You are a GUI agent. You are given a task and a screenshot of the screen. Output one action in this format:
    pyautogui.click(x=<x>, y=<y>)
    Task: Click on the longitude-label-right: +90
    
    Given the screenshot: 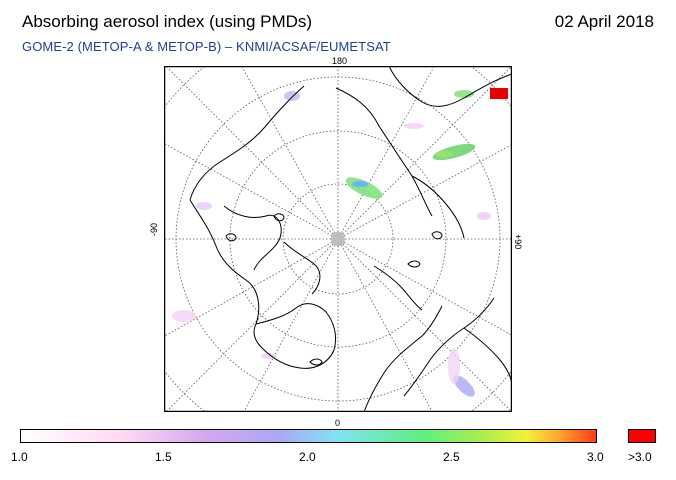 What is the action you would take?
    pyautogui.click(x=518, y=242)
    